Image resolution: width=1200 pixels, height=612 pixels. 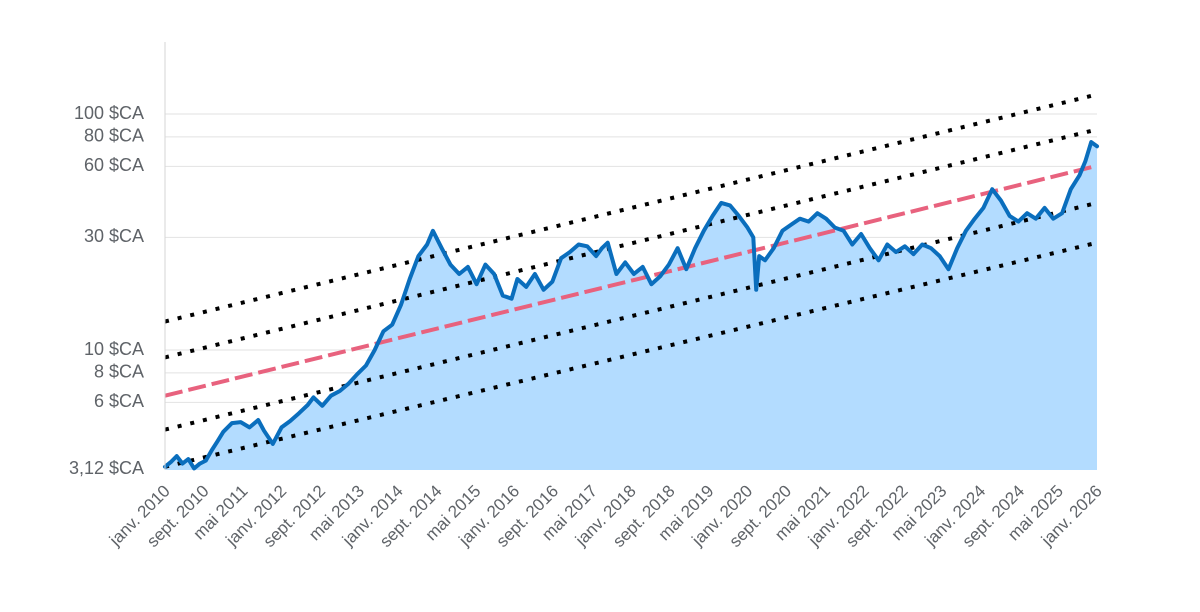 What do you see at coordinates (106, 468) in the screenshot?
I see `y-tick-label: 3,12 $CA` at bounding box center [106, 468].